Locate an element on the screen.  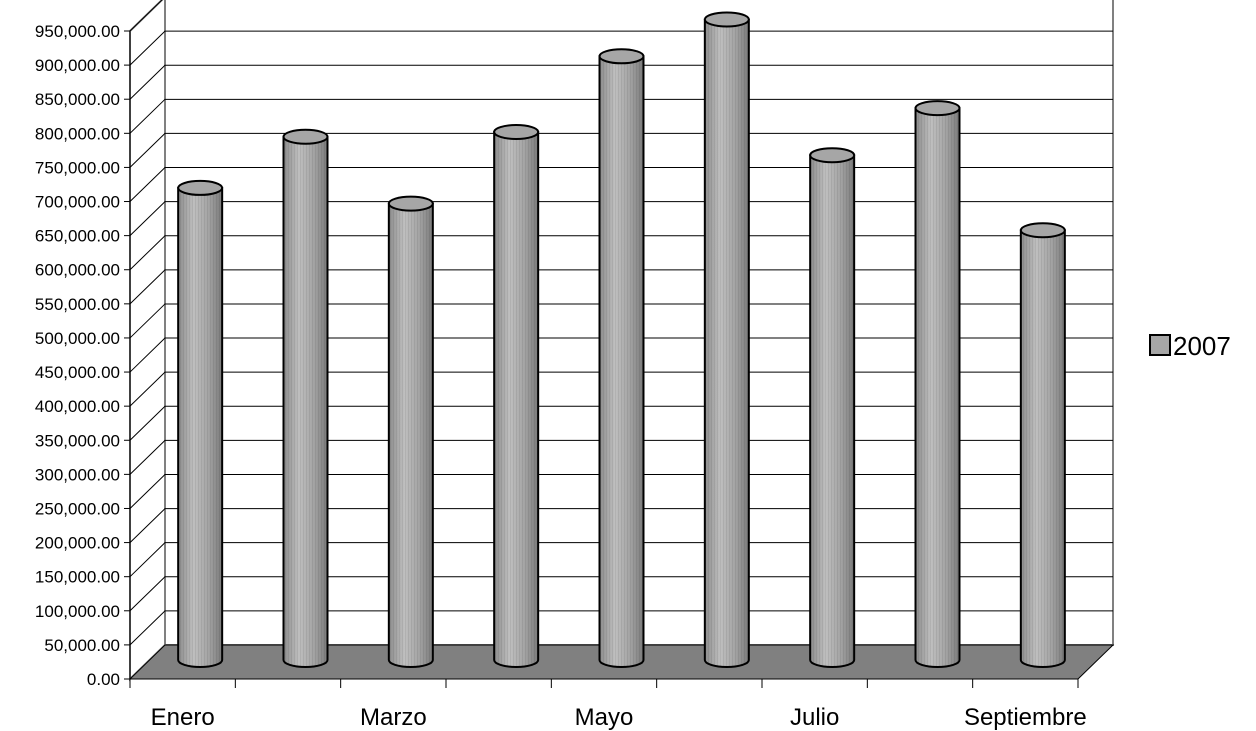
x-tick-label: Julio is located at coordinates (814, 717).